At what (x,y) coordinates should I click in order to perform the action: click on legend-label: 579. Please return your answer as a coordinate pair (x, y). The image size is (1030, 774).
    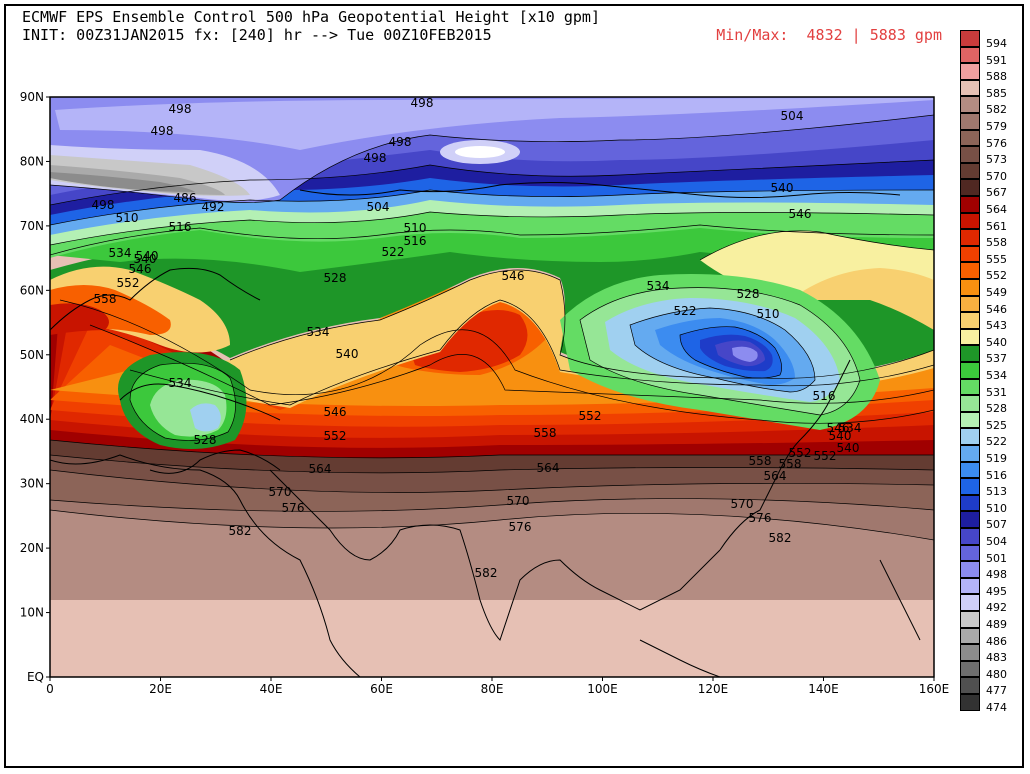
    Looking at the image, I should click on (996, 126).